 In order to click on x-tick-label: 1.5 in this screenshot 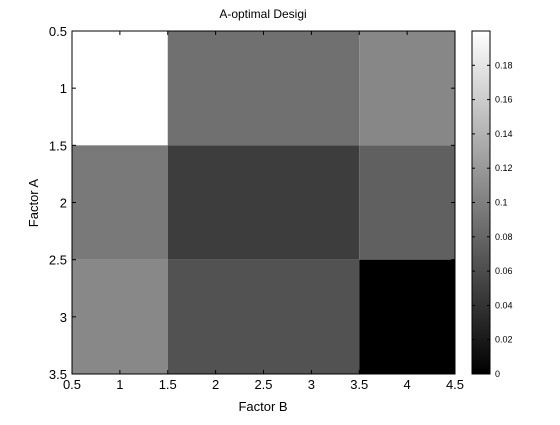, I will do `click(168, 384)`.